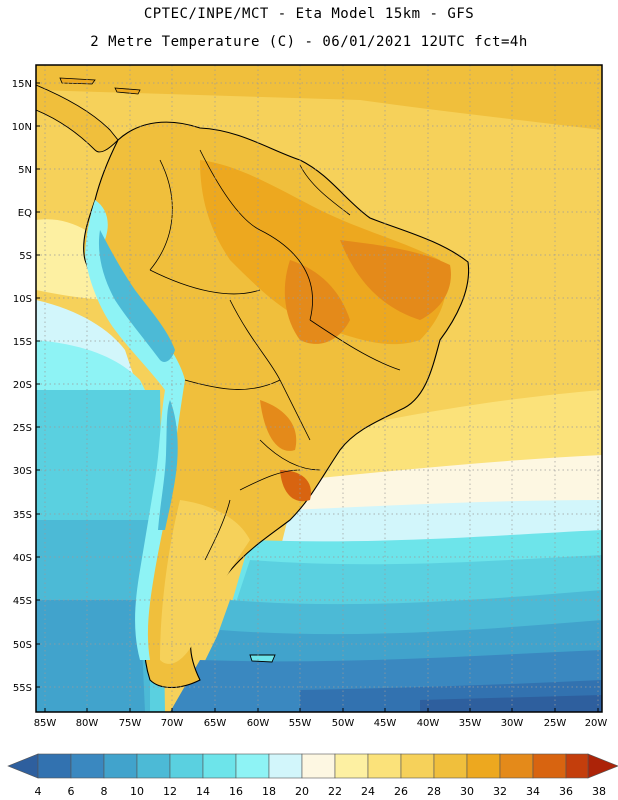  What do you see at coordinates (335, 791) in the screenshot?
I see `colorbar-label-22: 22` at bounding box center [335, 791].